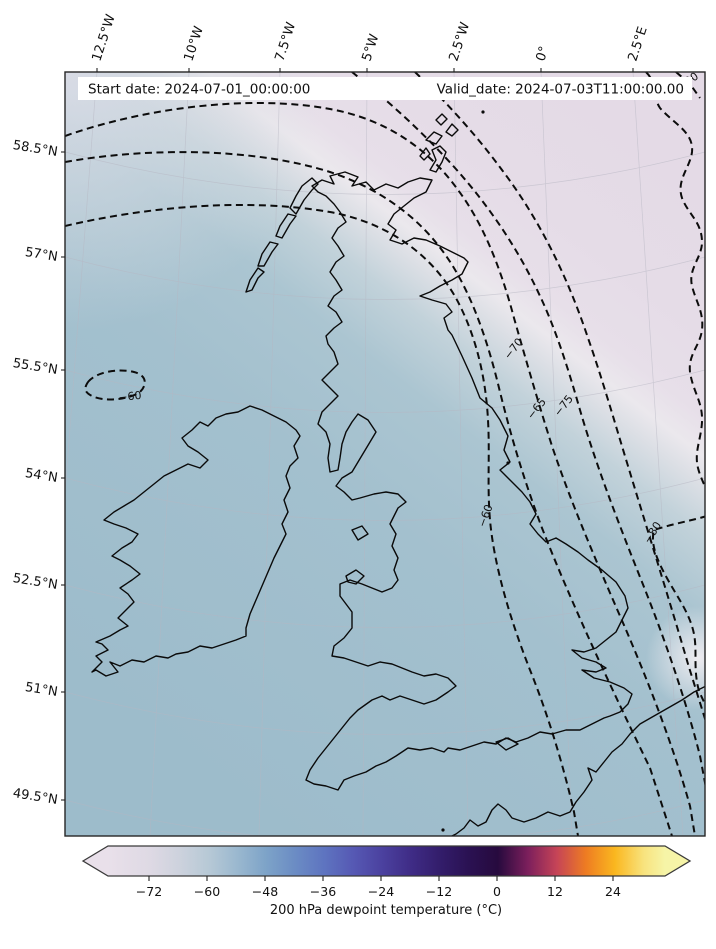 This screenshot has height=949, width=716. I want to click on lat-tick-label: 52.5°N, so click(35, 582).